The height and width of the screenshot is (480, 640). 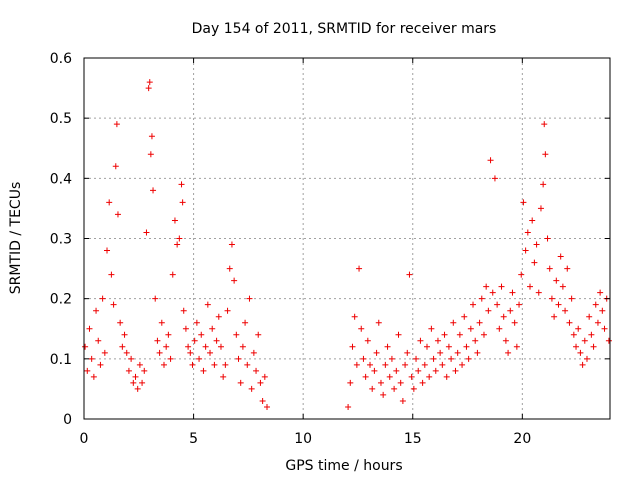 I want to click on x-tick-label: 5, so click(x=193, y=439).